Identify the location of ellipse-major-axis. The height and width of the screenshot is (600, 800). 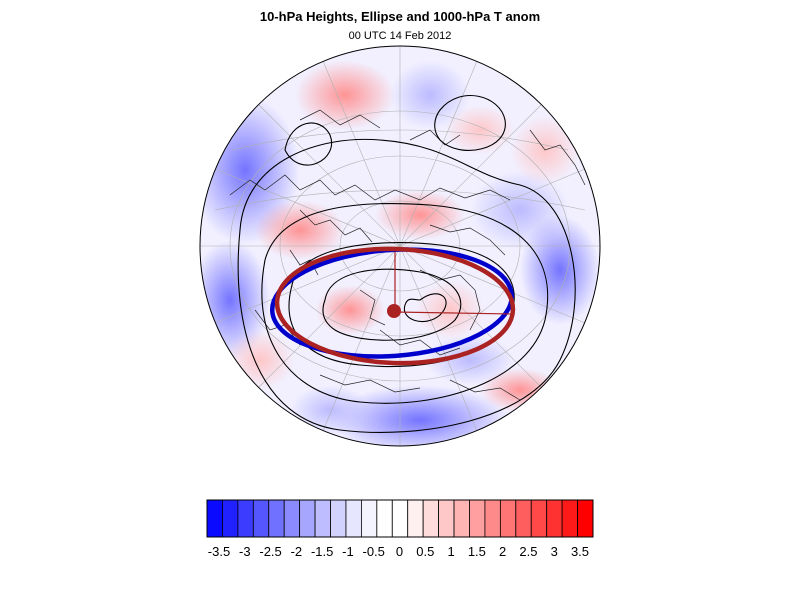
(453, 313).